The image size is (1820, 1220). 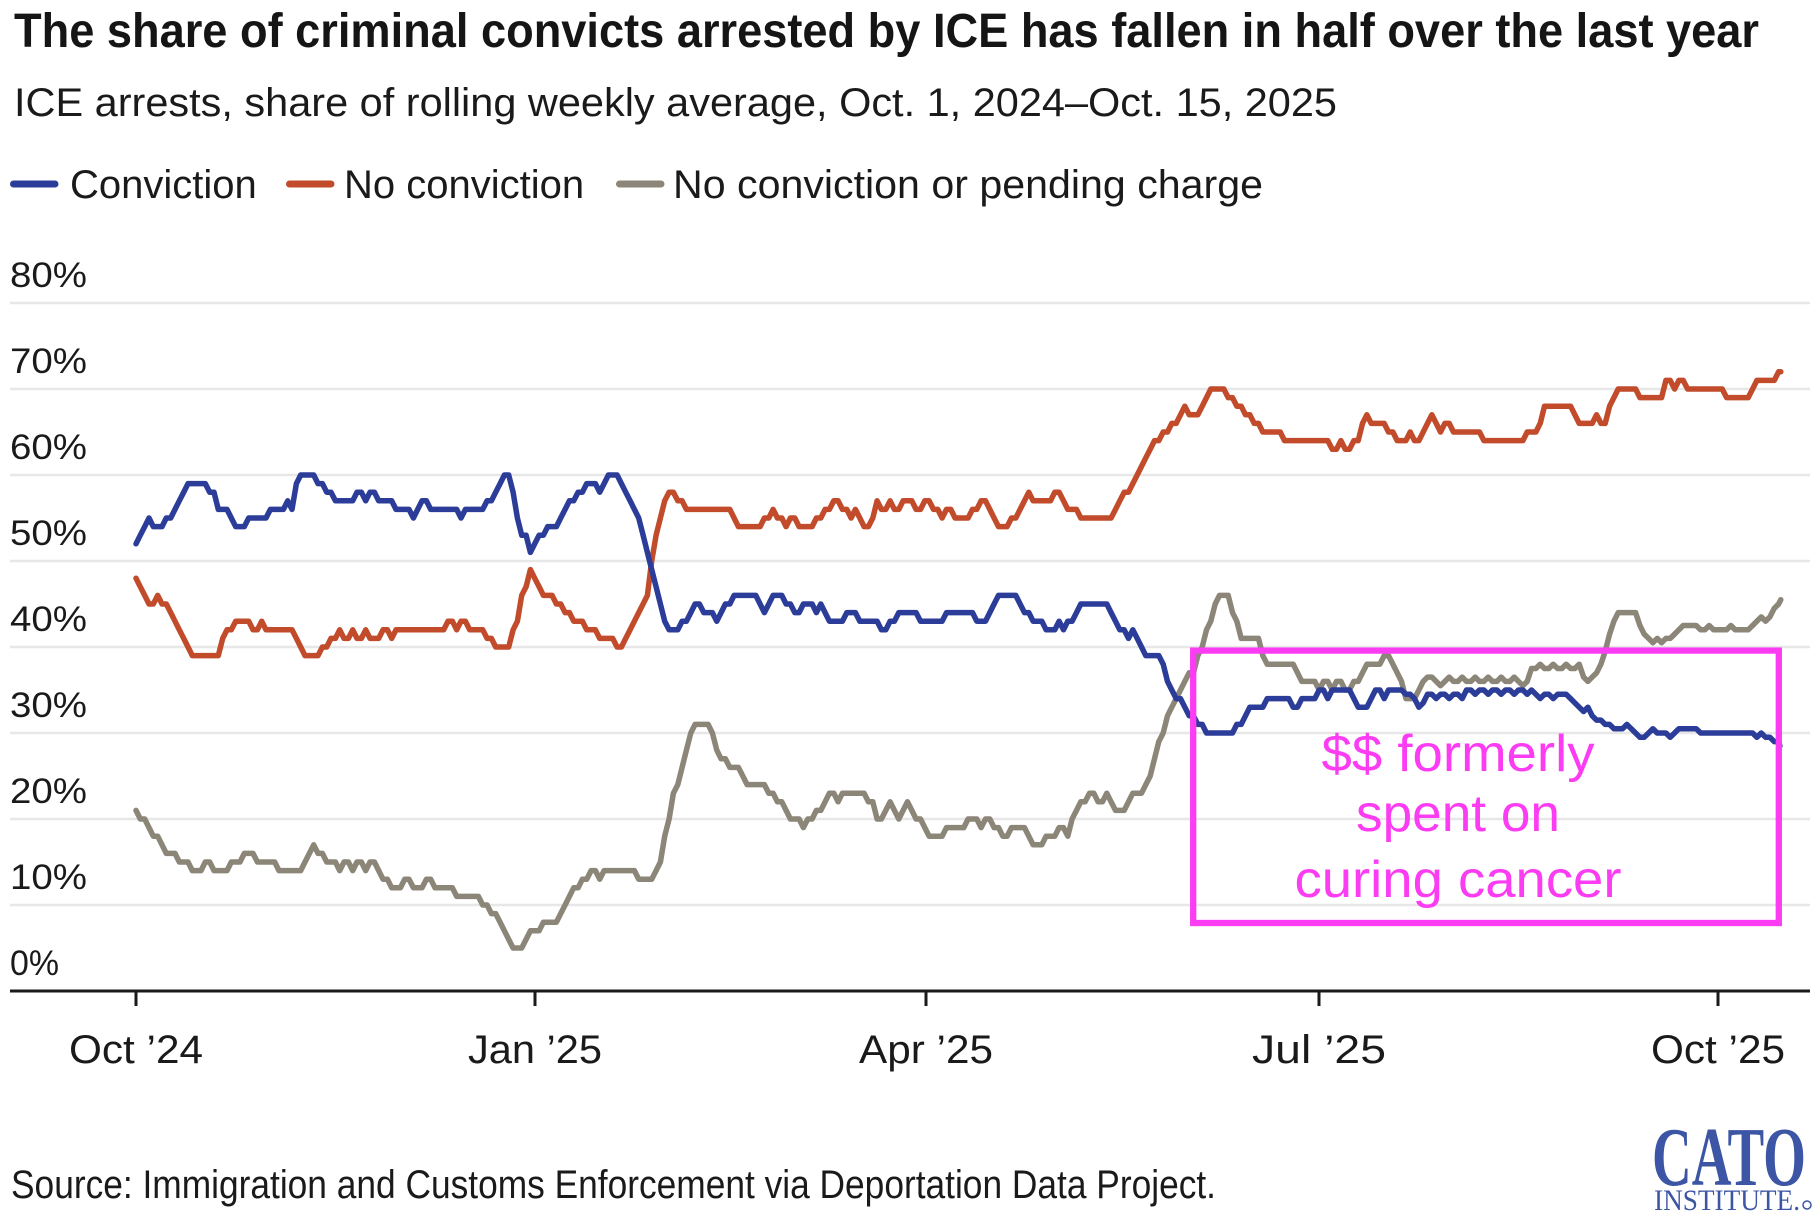 What do you see at coordinates (1729, 1157) in the screenshot?
I see `svg-text: CATO` at bounding box center [1729, 1157].